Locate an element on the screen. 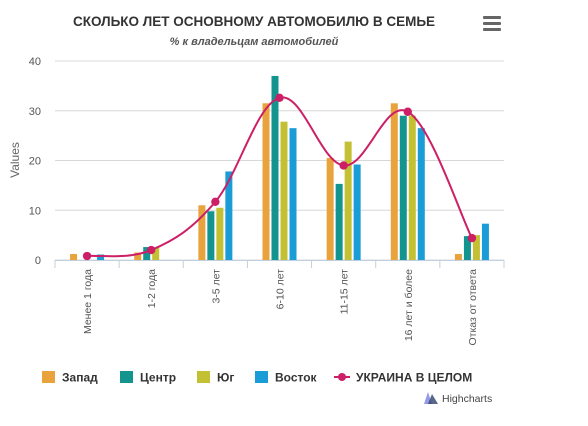 The image size is (588, 426). x-tick-label: 3-5 лет is located at coordinates (216, 286).